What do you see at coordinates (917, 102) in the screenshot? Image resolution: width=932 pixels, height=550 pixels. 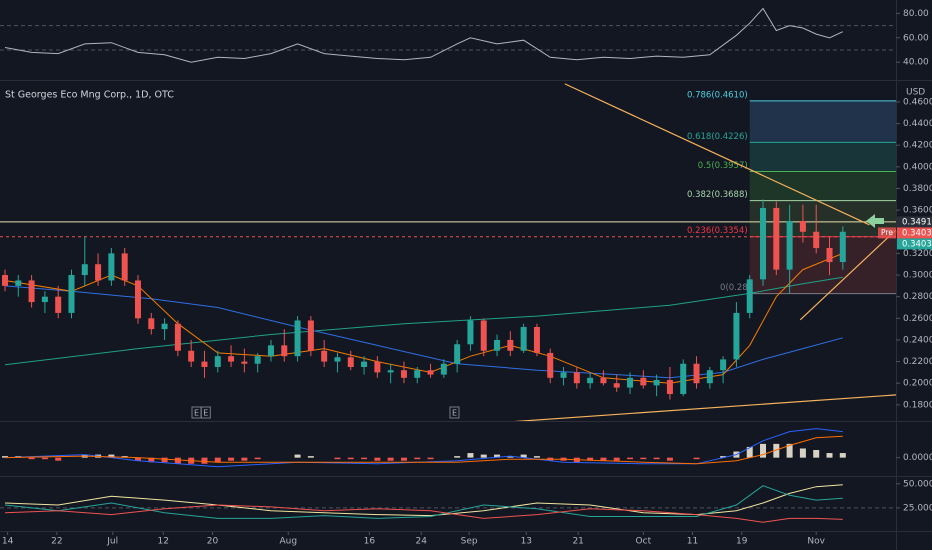 I see `y-tick-label: 0.4600` at bounding box center [917, 102].